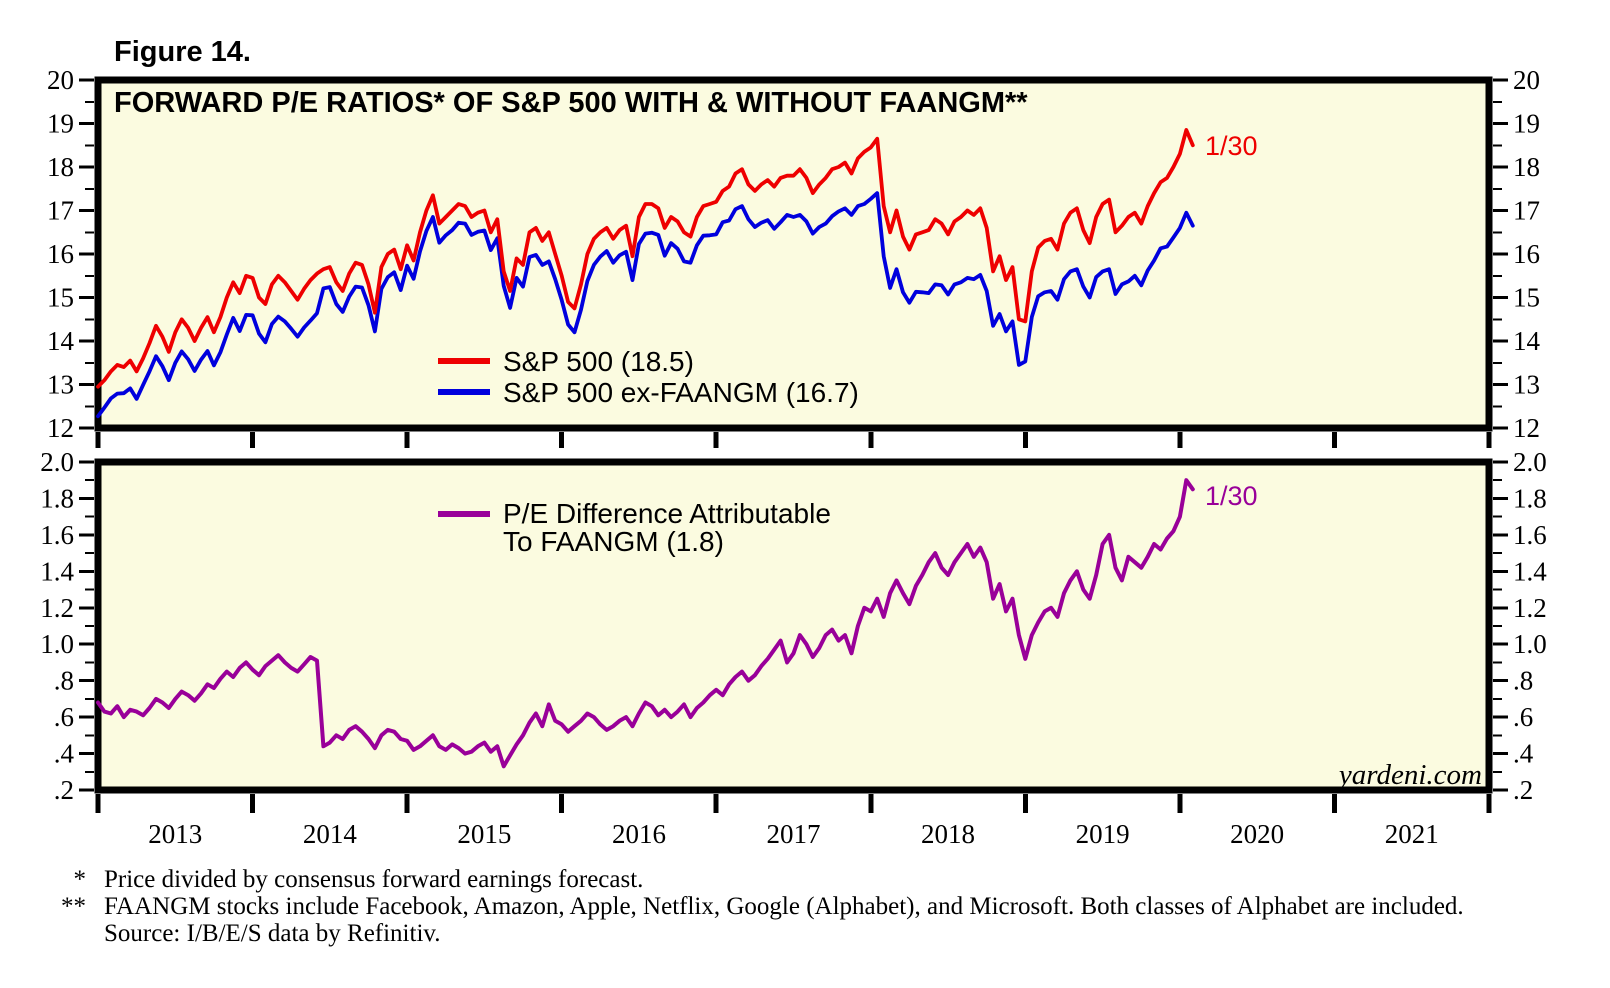  What do you see at coordinates (1523, 681) in the screenshot?
I see `y-tick-label-right: .8` at bounding box center [1523, 681].